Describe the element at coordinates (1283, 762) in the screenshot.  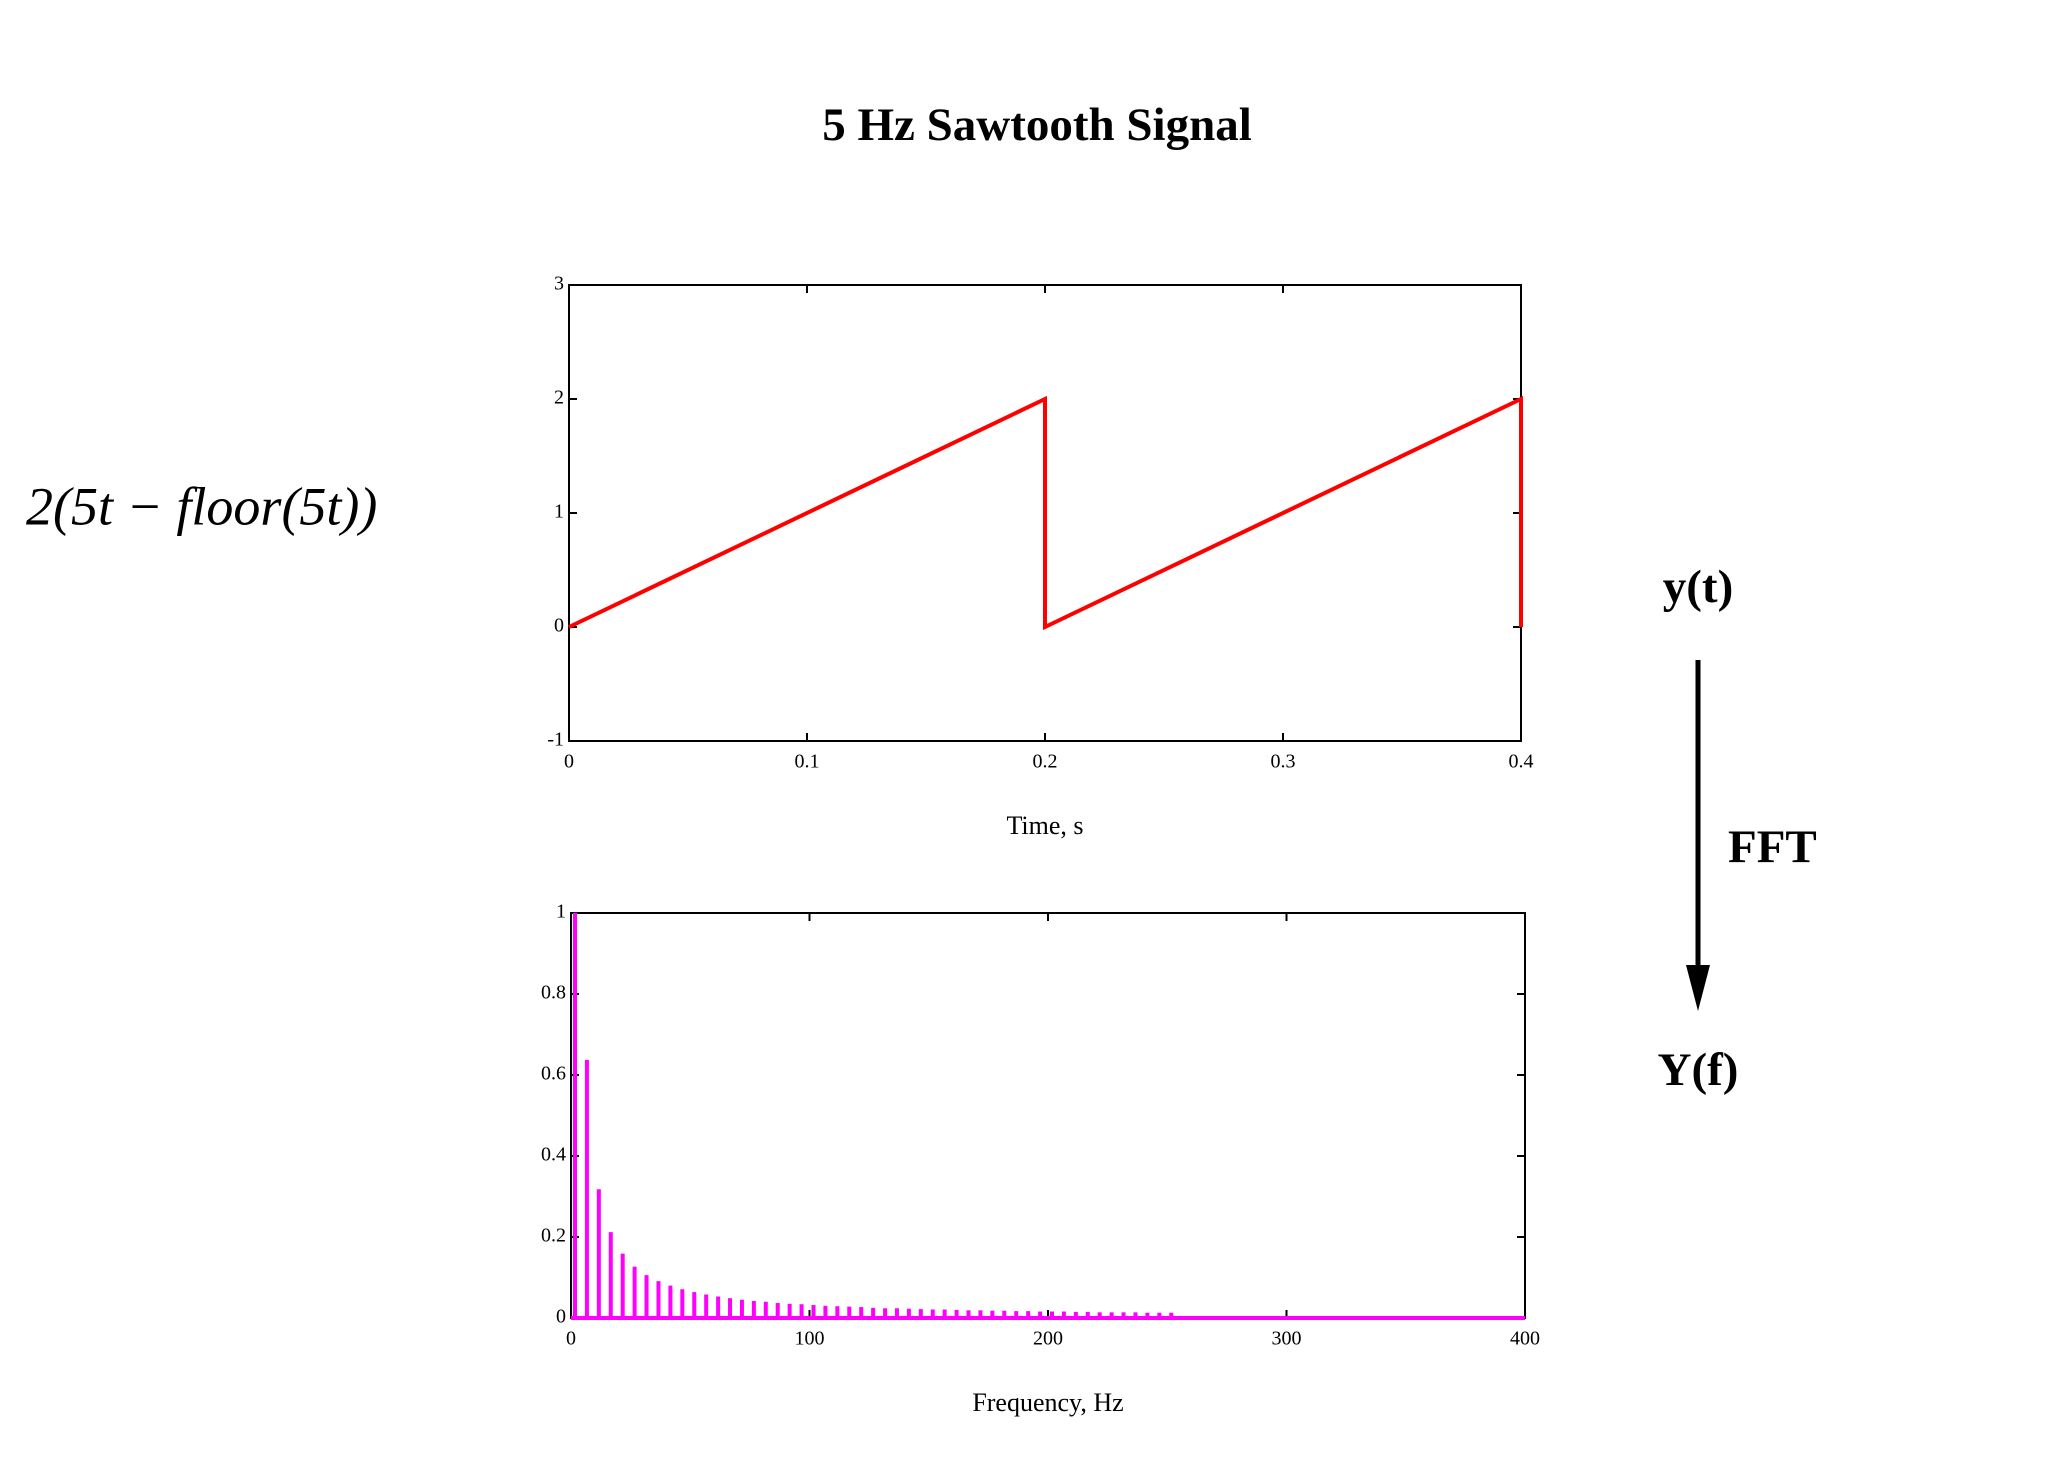
I see `x-tick-label: 0.3` at that location.